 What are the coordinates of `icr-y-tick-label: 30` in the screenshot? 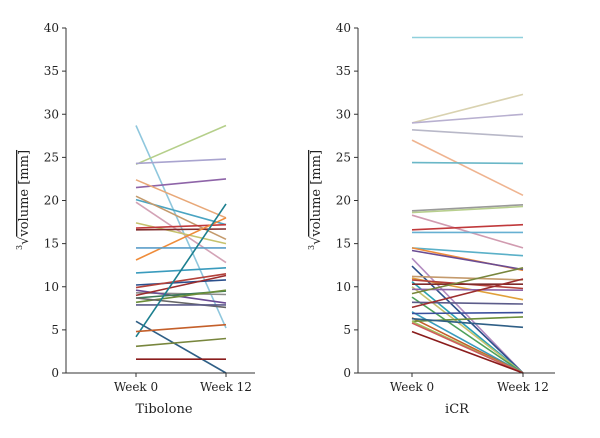 It's located at (343, 114).